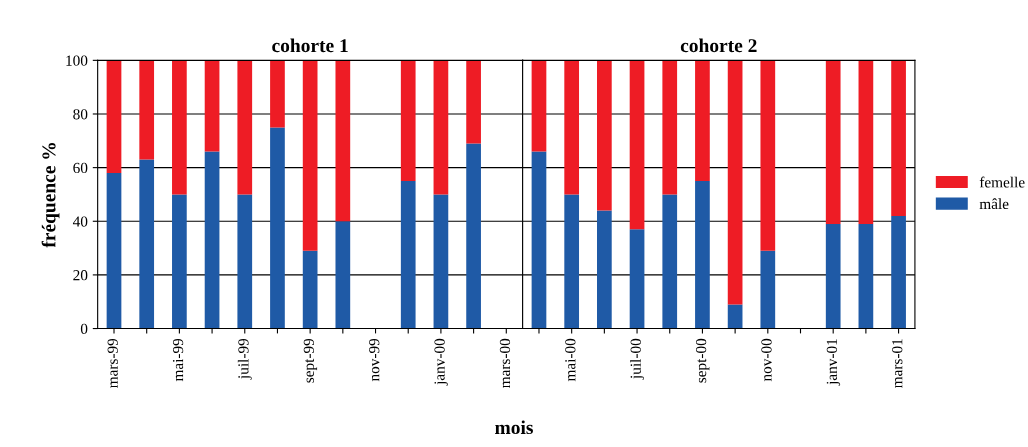  Describe the element at coordinates (374, 360) in the screenshot. I see `x-tick-label: nov-99` at that location.